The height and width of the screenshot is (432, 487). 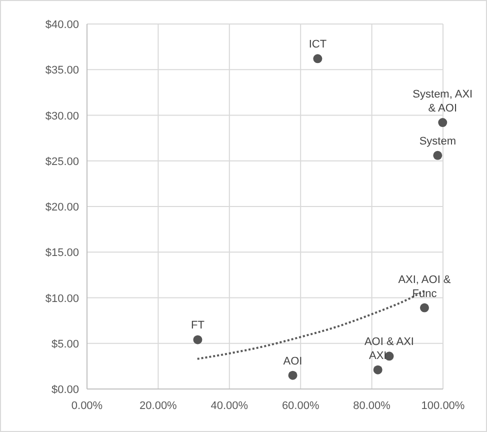 What do you see at coordinates (62, 298) in the screenshot?
I see `y-tick-label: $10.00` at bounding box center [62, 298].